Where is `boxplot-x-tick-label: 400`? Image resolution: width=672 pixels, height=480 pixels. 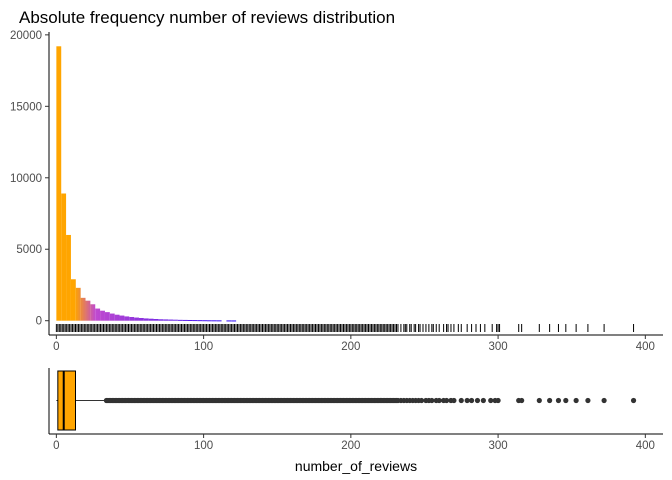 boxplot-x-tick-label: 400 is located at coordinates (645, 446).